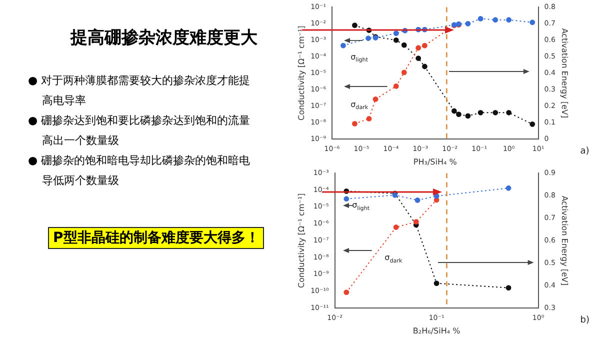  What do you see at coordinates (585, 151) in the screenshot?
I see `text: a)` at bounding box center [585, 151].